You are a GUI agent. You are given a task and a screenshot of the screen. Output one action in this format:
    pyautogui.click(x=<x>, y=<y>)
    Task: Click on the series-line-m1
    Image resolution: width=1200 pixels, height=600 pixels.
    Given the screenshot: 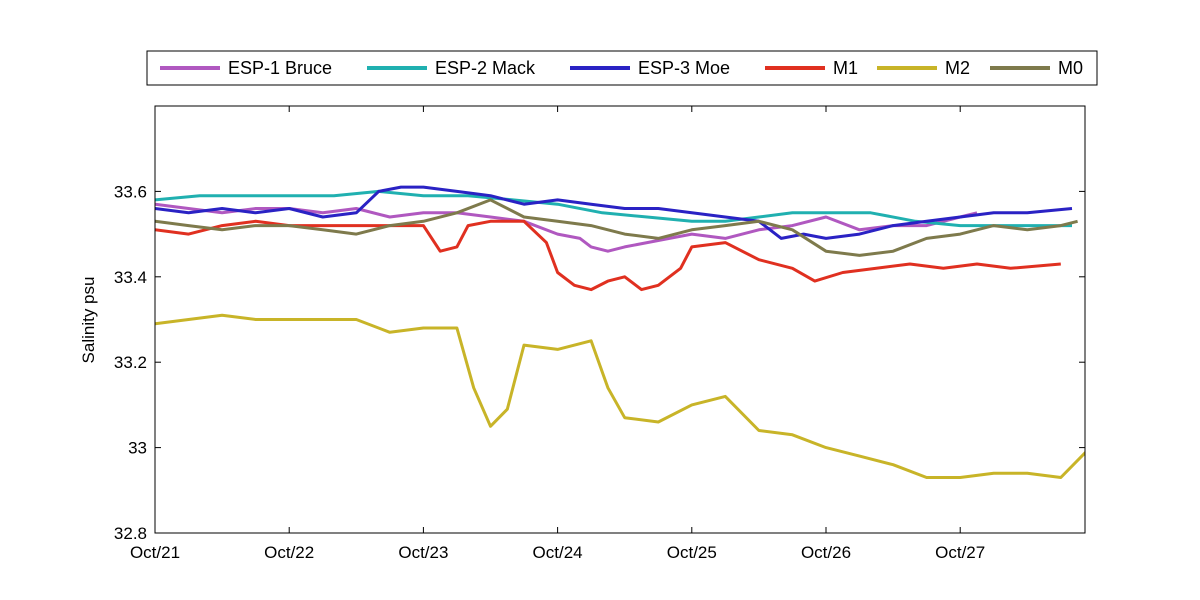 What is the action you would take?
    pyautogui.click(x=608, y=255)
    